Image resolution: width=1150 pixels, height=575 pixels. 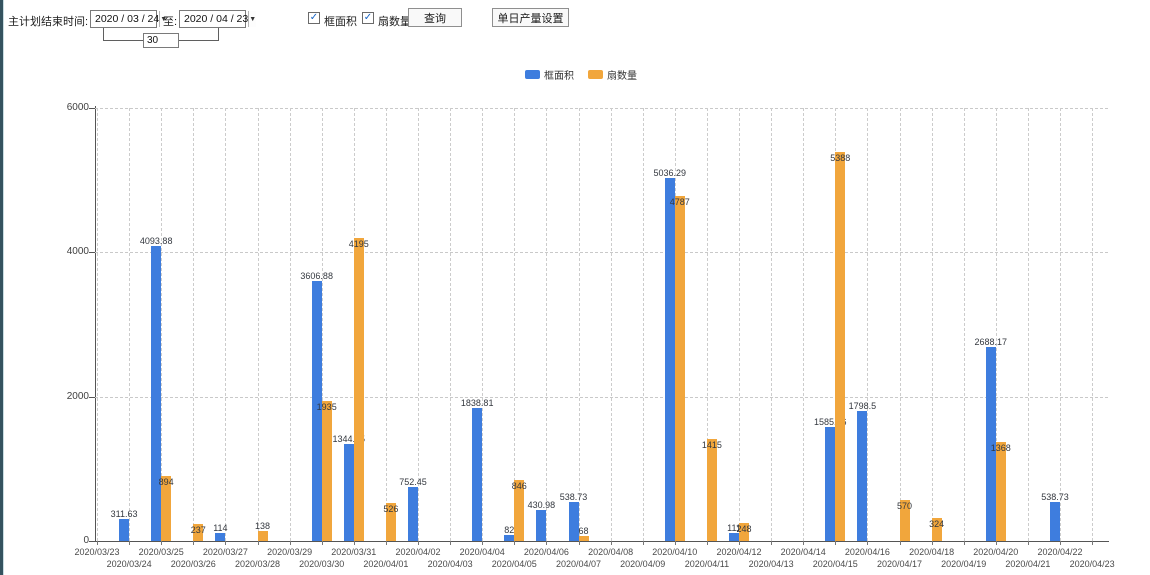 What do you see at coordinates (482, 552) in the screenshot?
I see `x-axis-tick-label: 2020/04/04` at bounding box center [482, 552].